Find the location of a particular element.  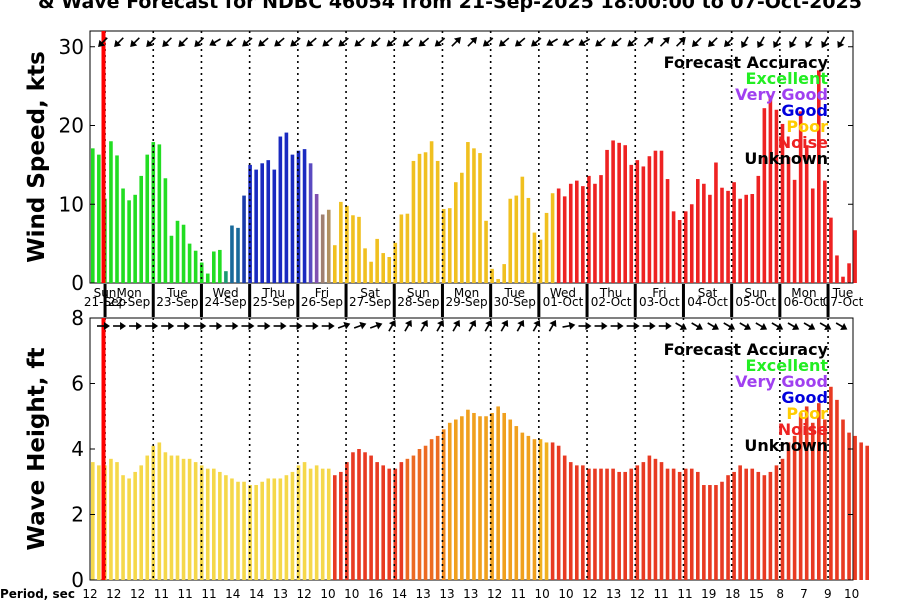

period-value: 12 is located at coordinates (589, 593).